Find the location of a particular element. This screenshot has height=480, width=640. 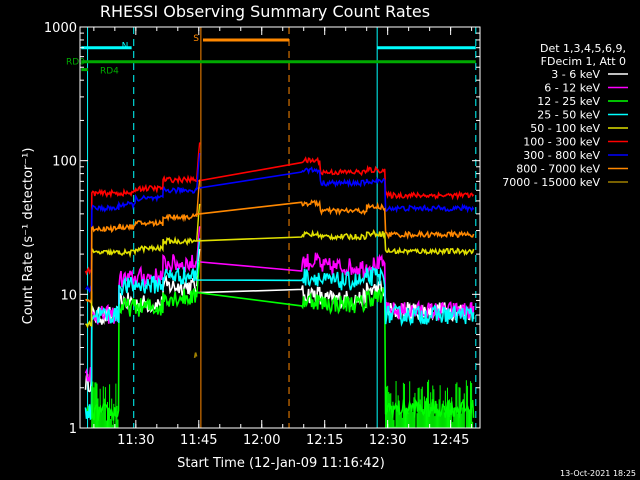

x-tick-label-5: 12:45 is located at coordinates (450, 440).